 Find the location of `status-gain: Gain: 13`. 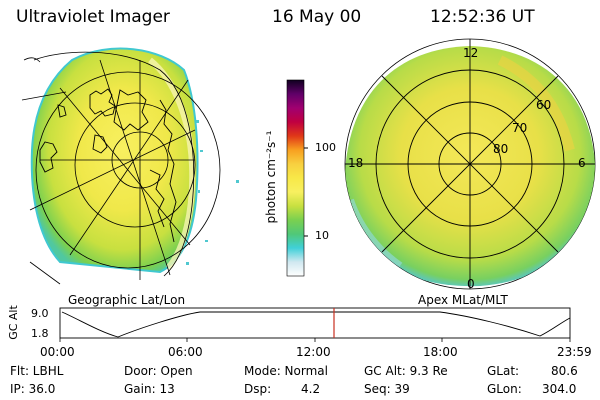

status-gain: Gain: 13 is located at coordinates (149, 389).